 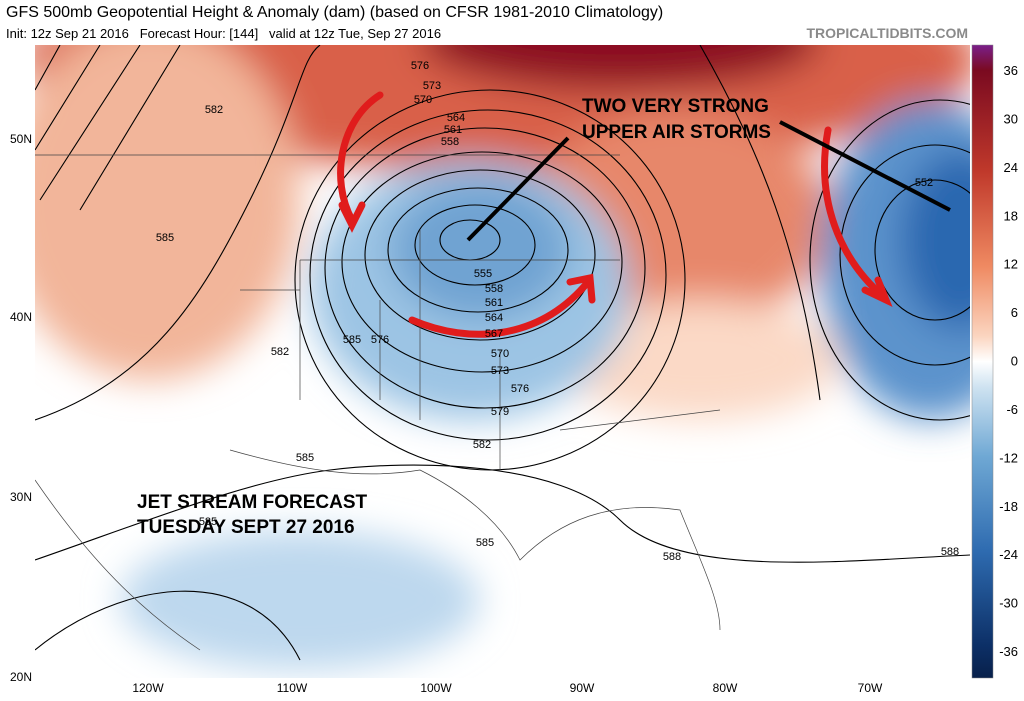 I want to click on colorbar-tick: 18, so click(x=1011, y=215).